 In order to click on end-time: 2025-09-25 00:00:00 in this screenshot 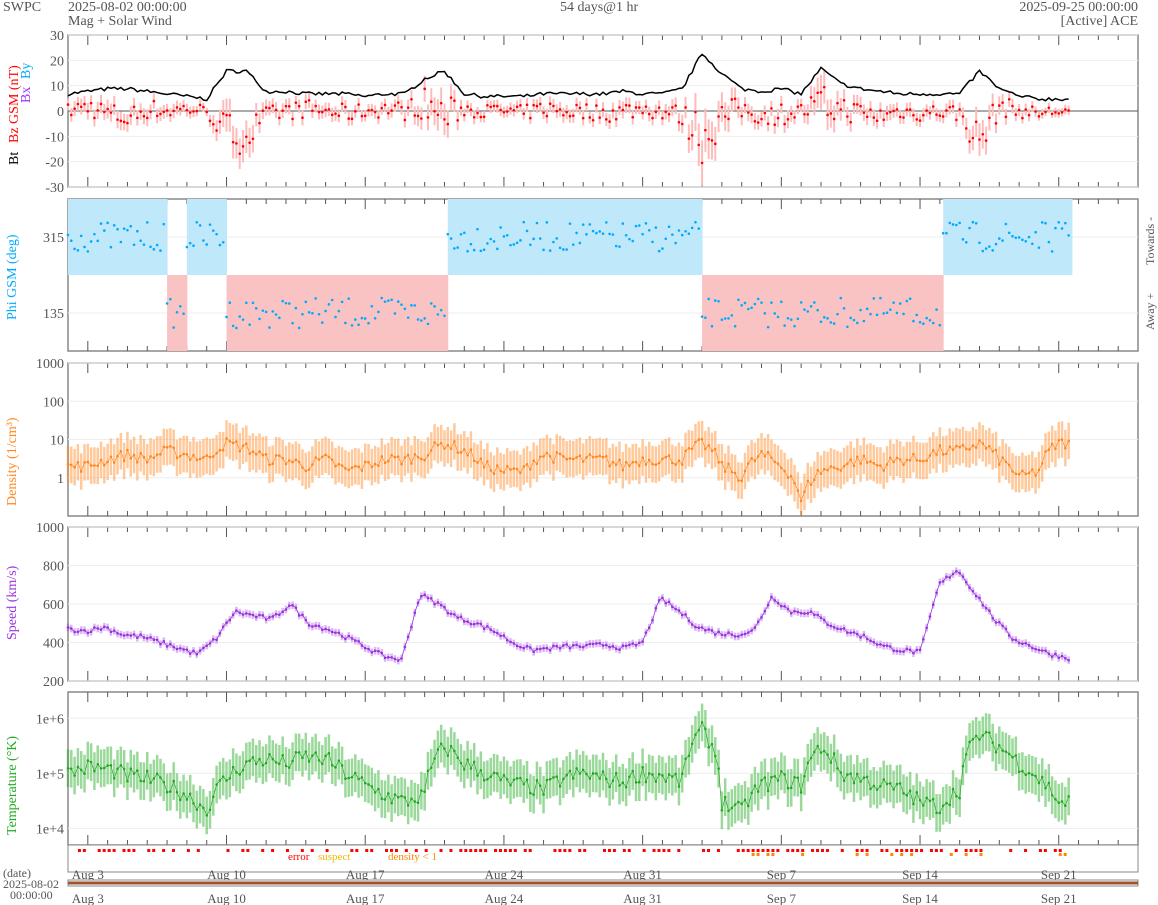, I will do `click(1078, 7)`.